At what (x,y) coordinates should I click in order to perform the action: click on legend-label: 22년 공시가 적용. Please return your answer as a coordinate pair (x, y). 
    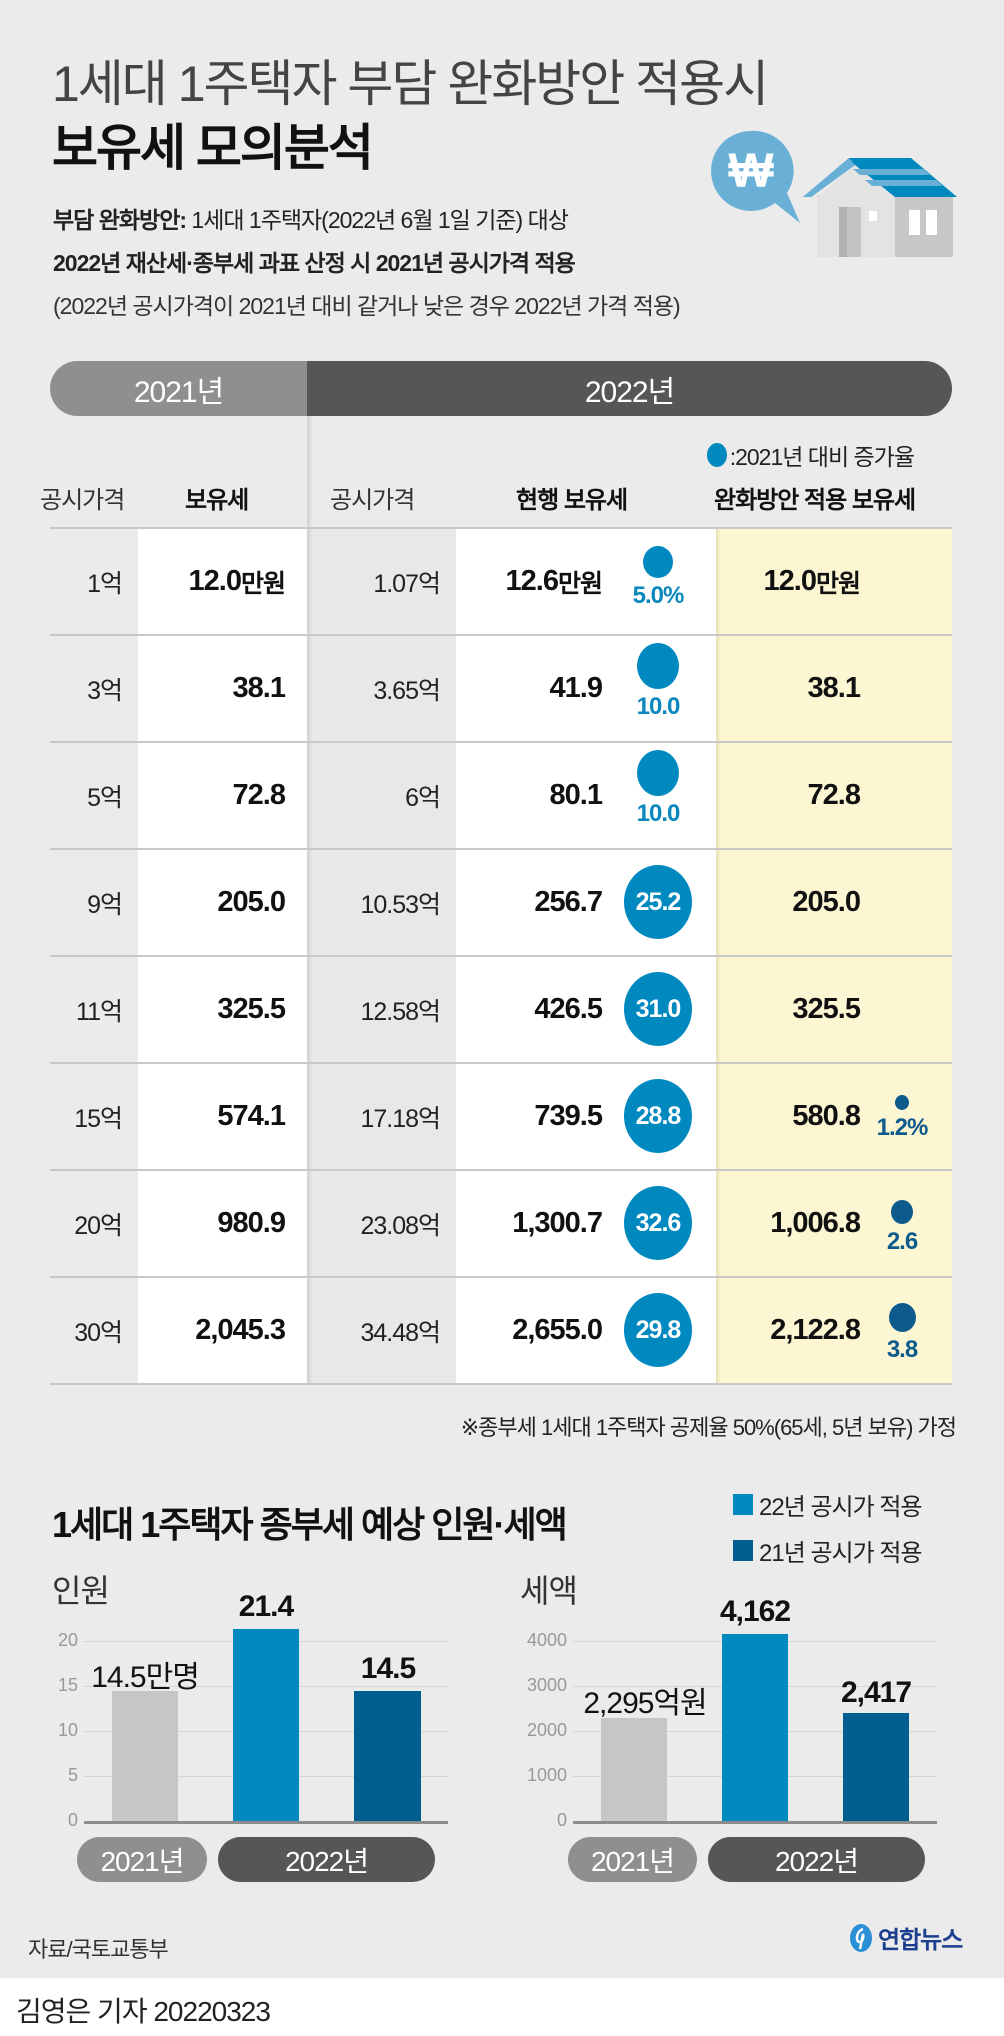
    Looking at the image, I should click on (841, 1507).